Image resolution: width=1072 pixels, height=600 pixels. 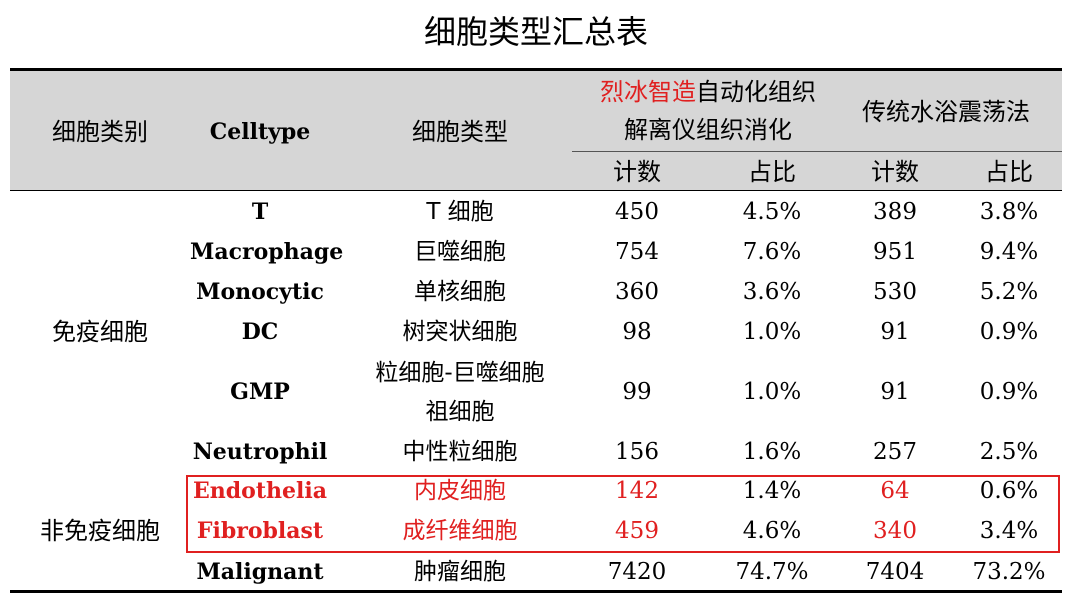 What do you see at coordinates (260, 491) in the screenshot?
I see `row-celltype: Endothelia` at bounding box center [260, 491].